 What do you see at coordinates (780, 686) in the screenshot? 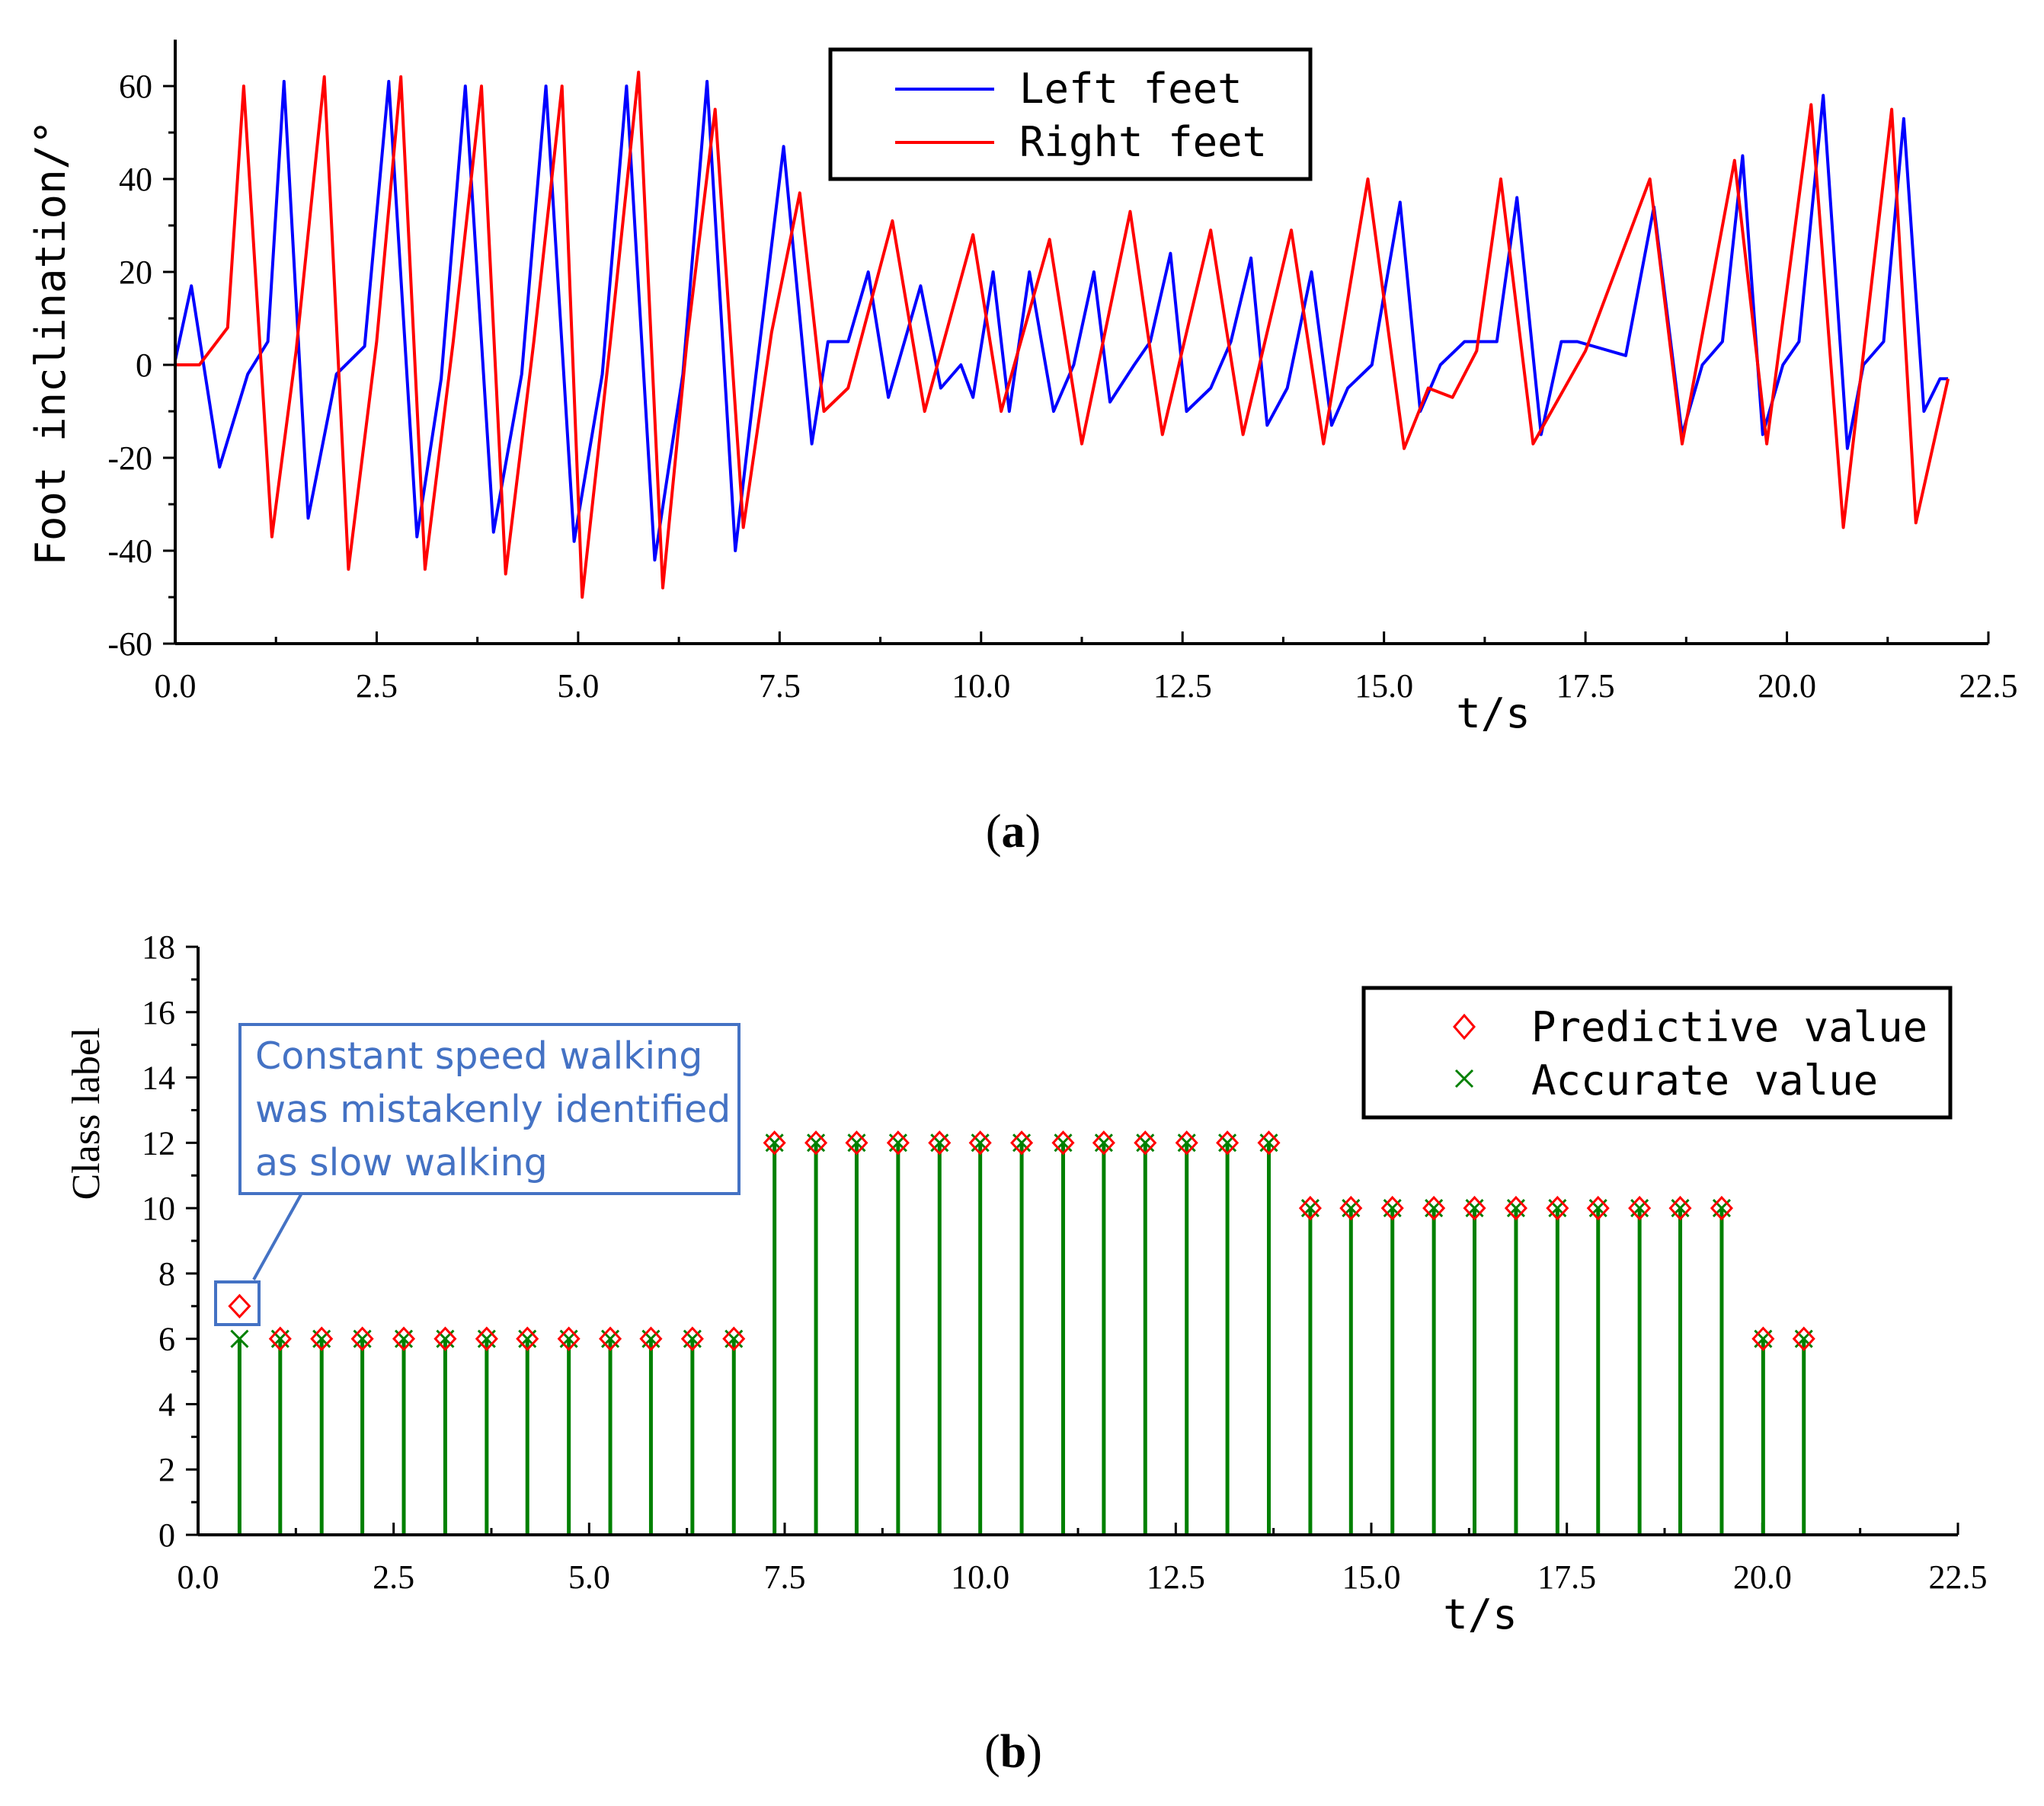
I see `panel-a-x-tick-label: 7.5` at bounding box center [780, 686].